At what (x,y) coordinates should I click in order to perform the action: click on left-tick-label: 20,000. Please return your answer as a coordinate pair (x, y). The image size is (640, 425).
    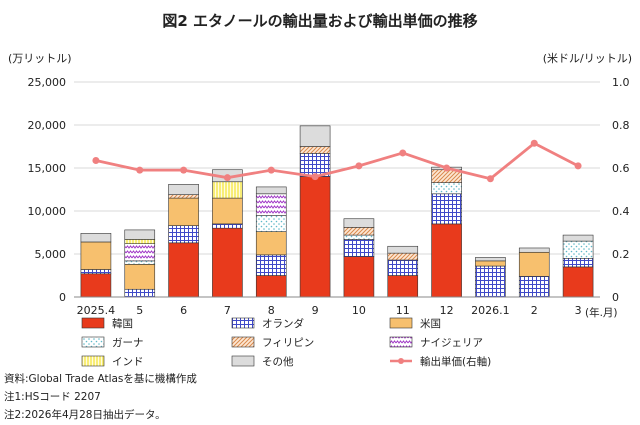
    Looking at the image, I should click on (47, 125).